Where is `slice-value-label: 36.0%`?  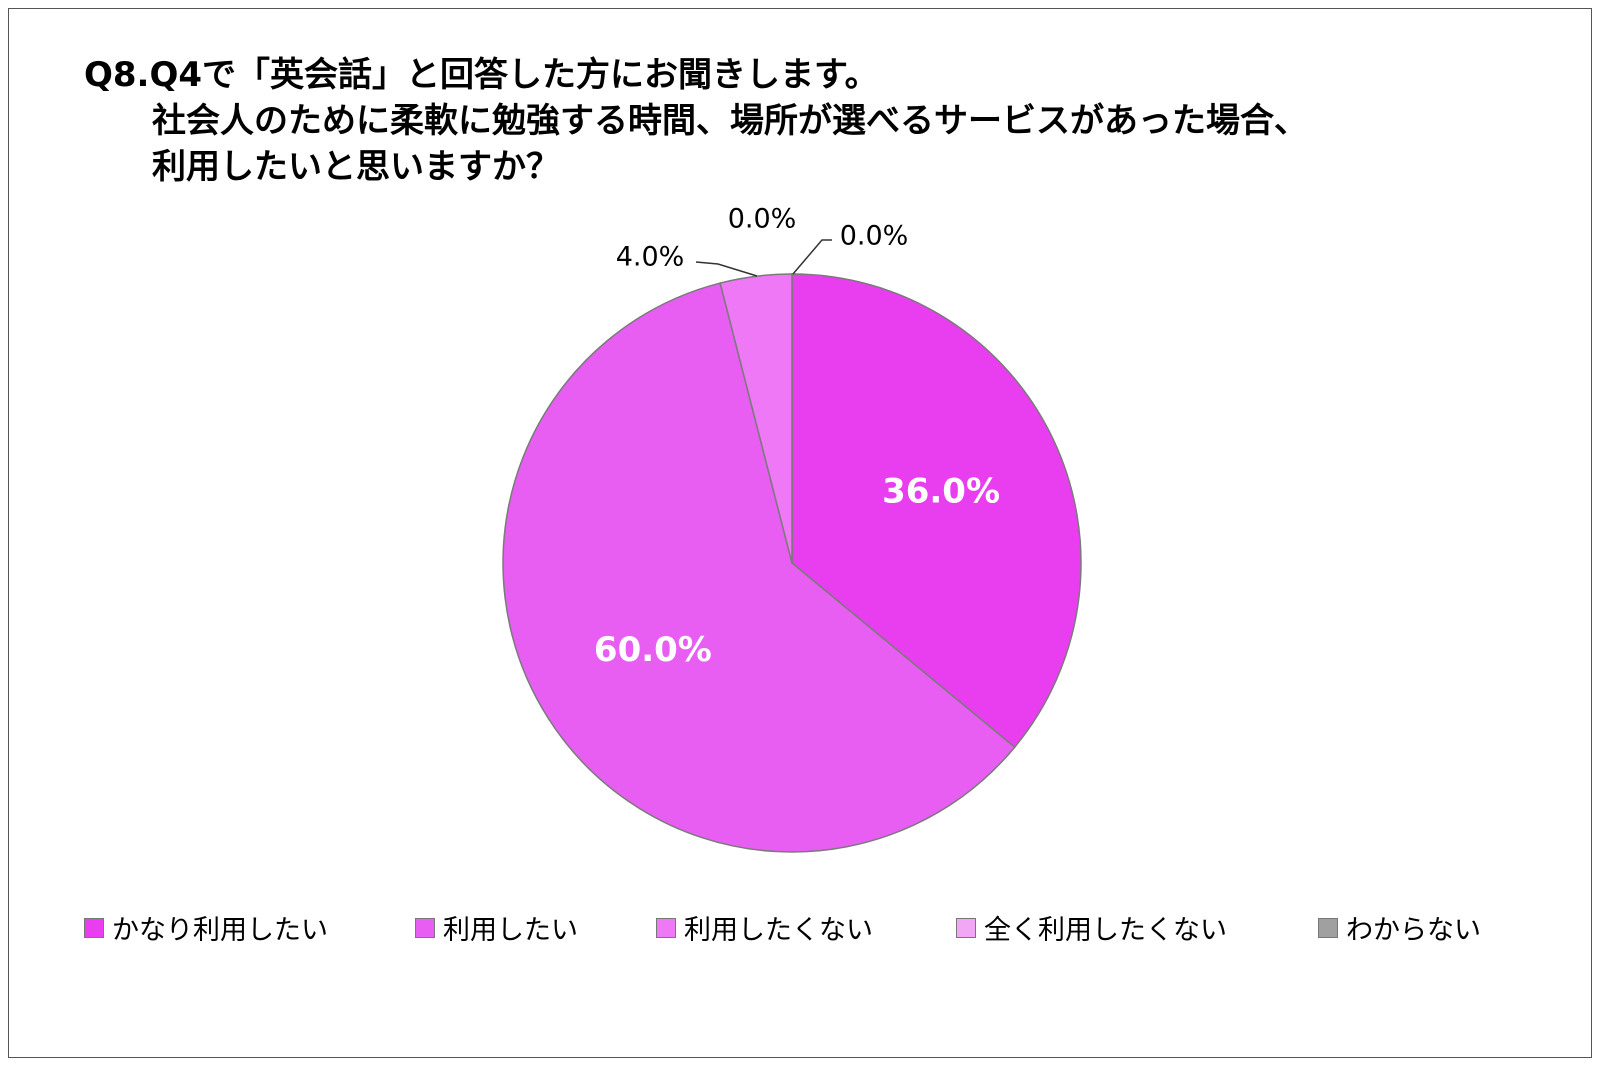
slice-value-label: 36.0% is located at coordinates (941, 491).